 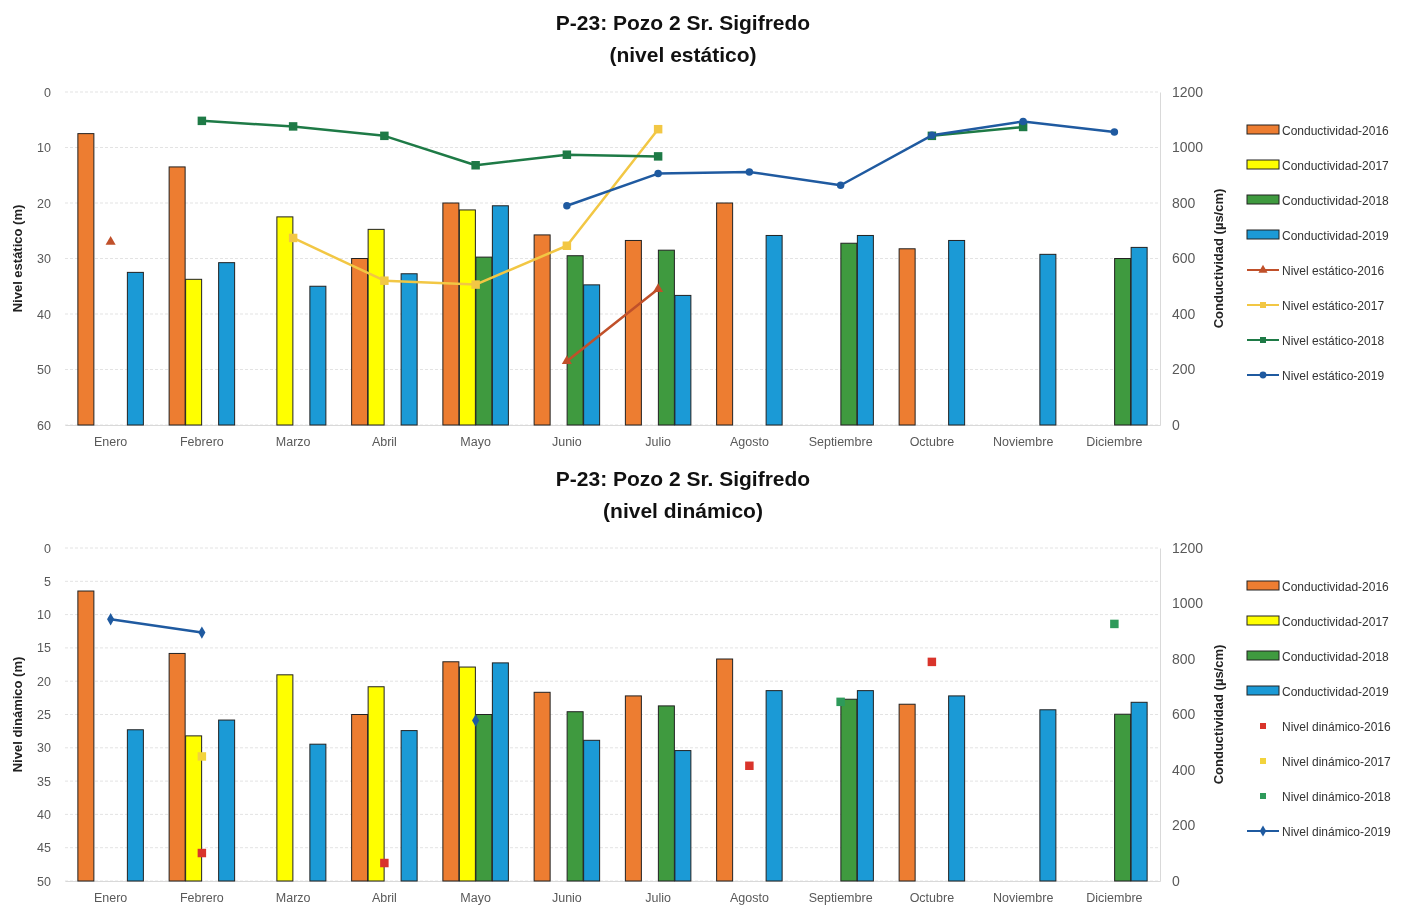 I want to click on legend-label: Nivel estático-2017, so click(x=1333, y=305).